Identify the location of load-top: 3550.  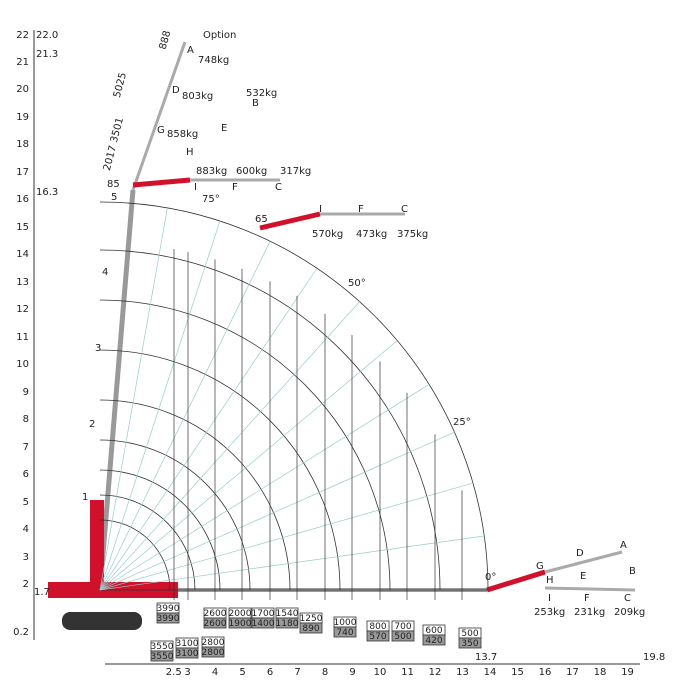
(162, 647).